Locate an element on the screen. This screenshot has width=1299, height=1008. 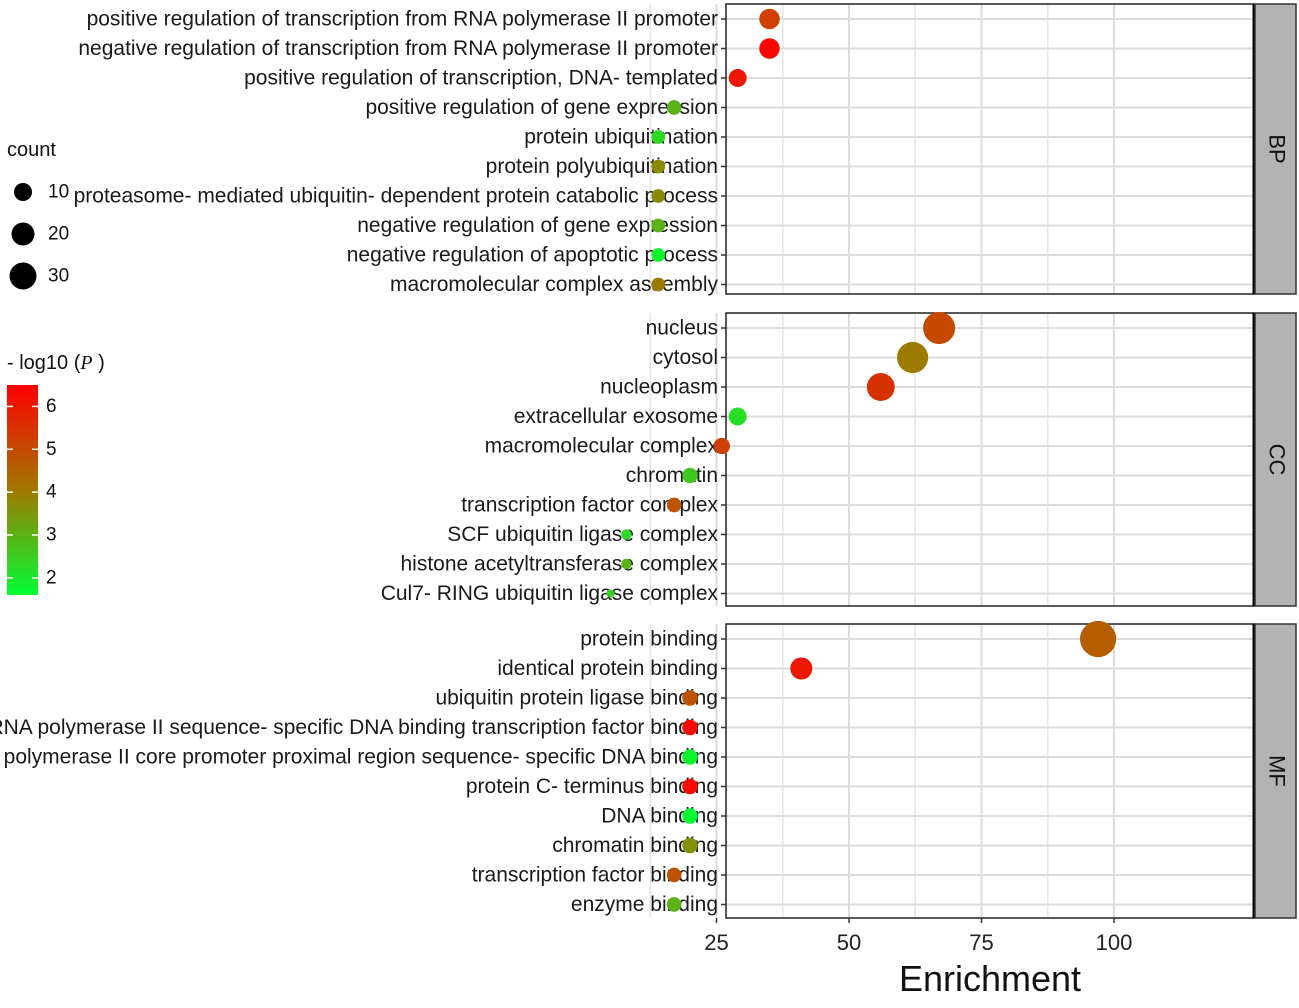
size-legend-label: 30 is located at coordinates (58, 276).